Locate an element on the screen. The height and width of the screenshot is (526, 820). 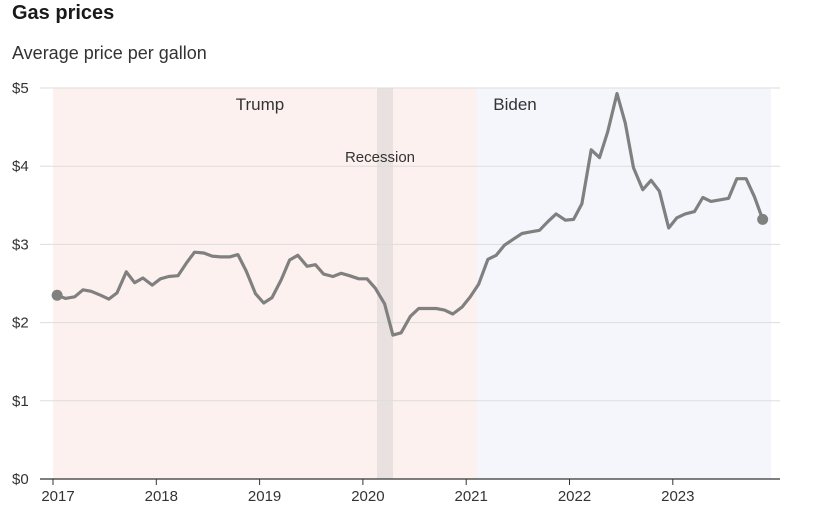
region-label-trump: Trump is located at coordinates (260, 104).